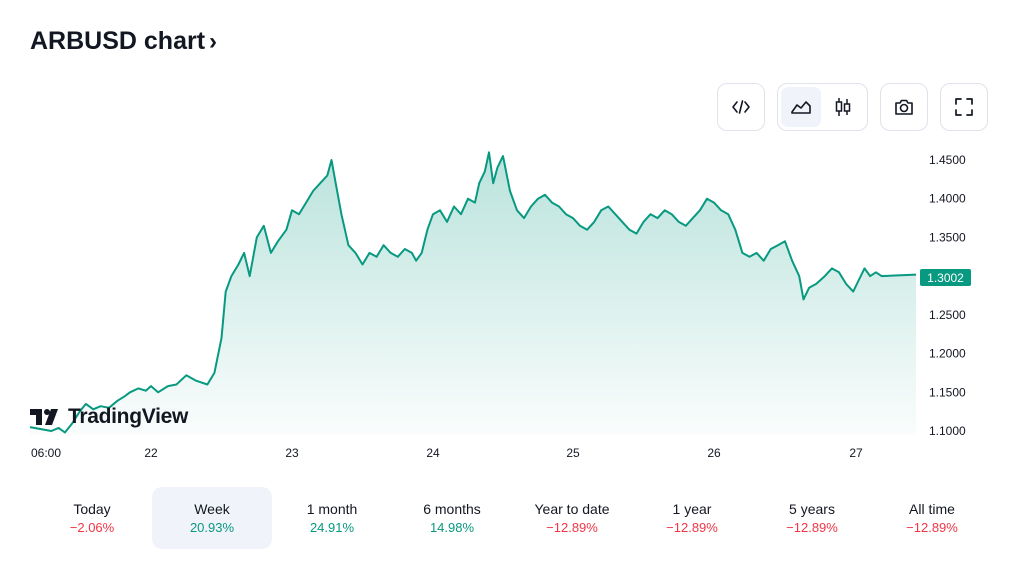 Image resolution: width=1024 pixels, height=576 pixels. What do you see at coordinates (812, 518) in the screenshot?
I see `period-tab-5-years: 5 years −12.89%` at bounding box center [812, 518].